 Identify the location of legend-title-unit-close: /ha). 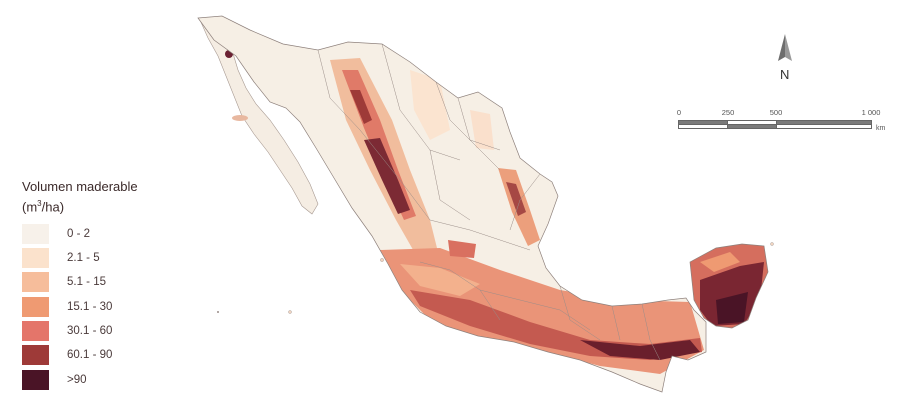
(53, 207).